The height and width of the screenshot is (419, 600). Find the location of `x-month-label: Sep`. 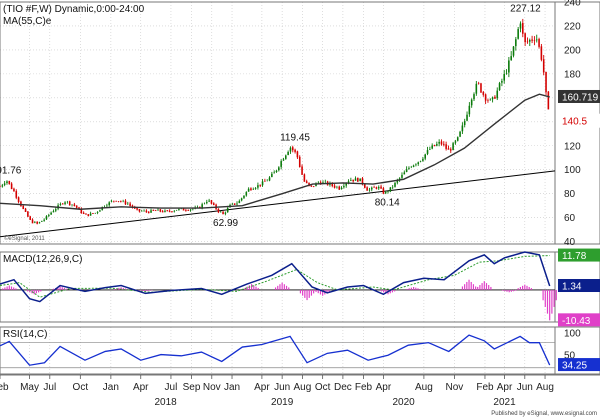

x-month-label: Sep is located at coordinates (192, 387).